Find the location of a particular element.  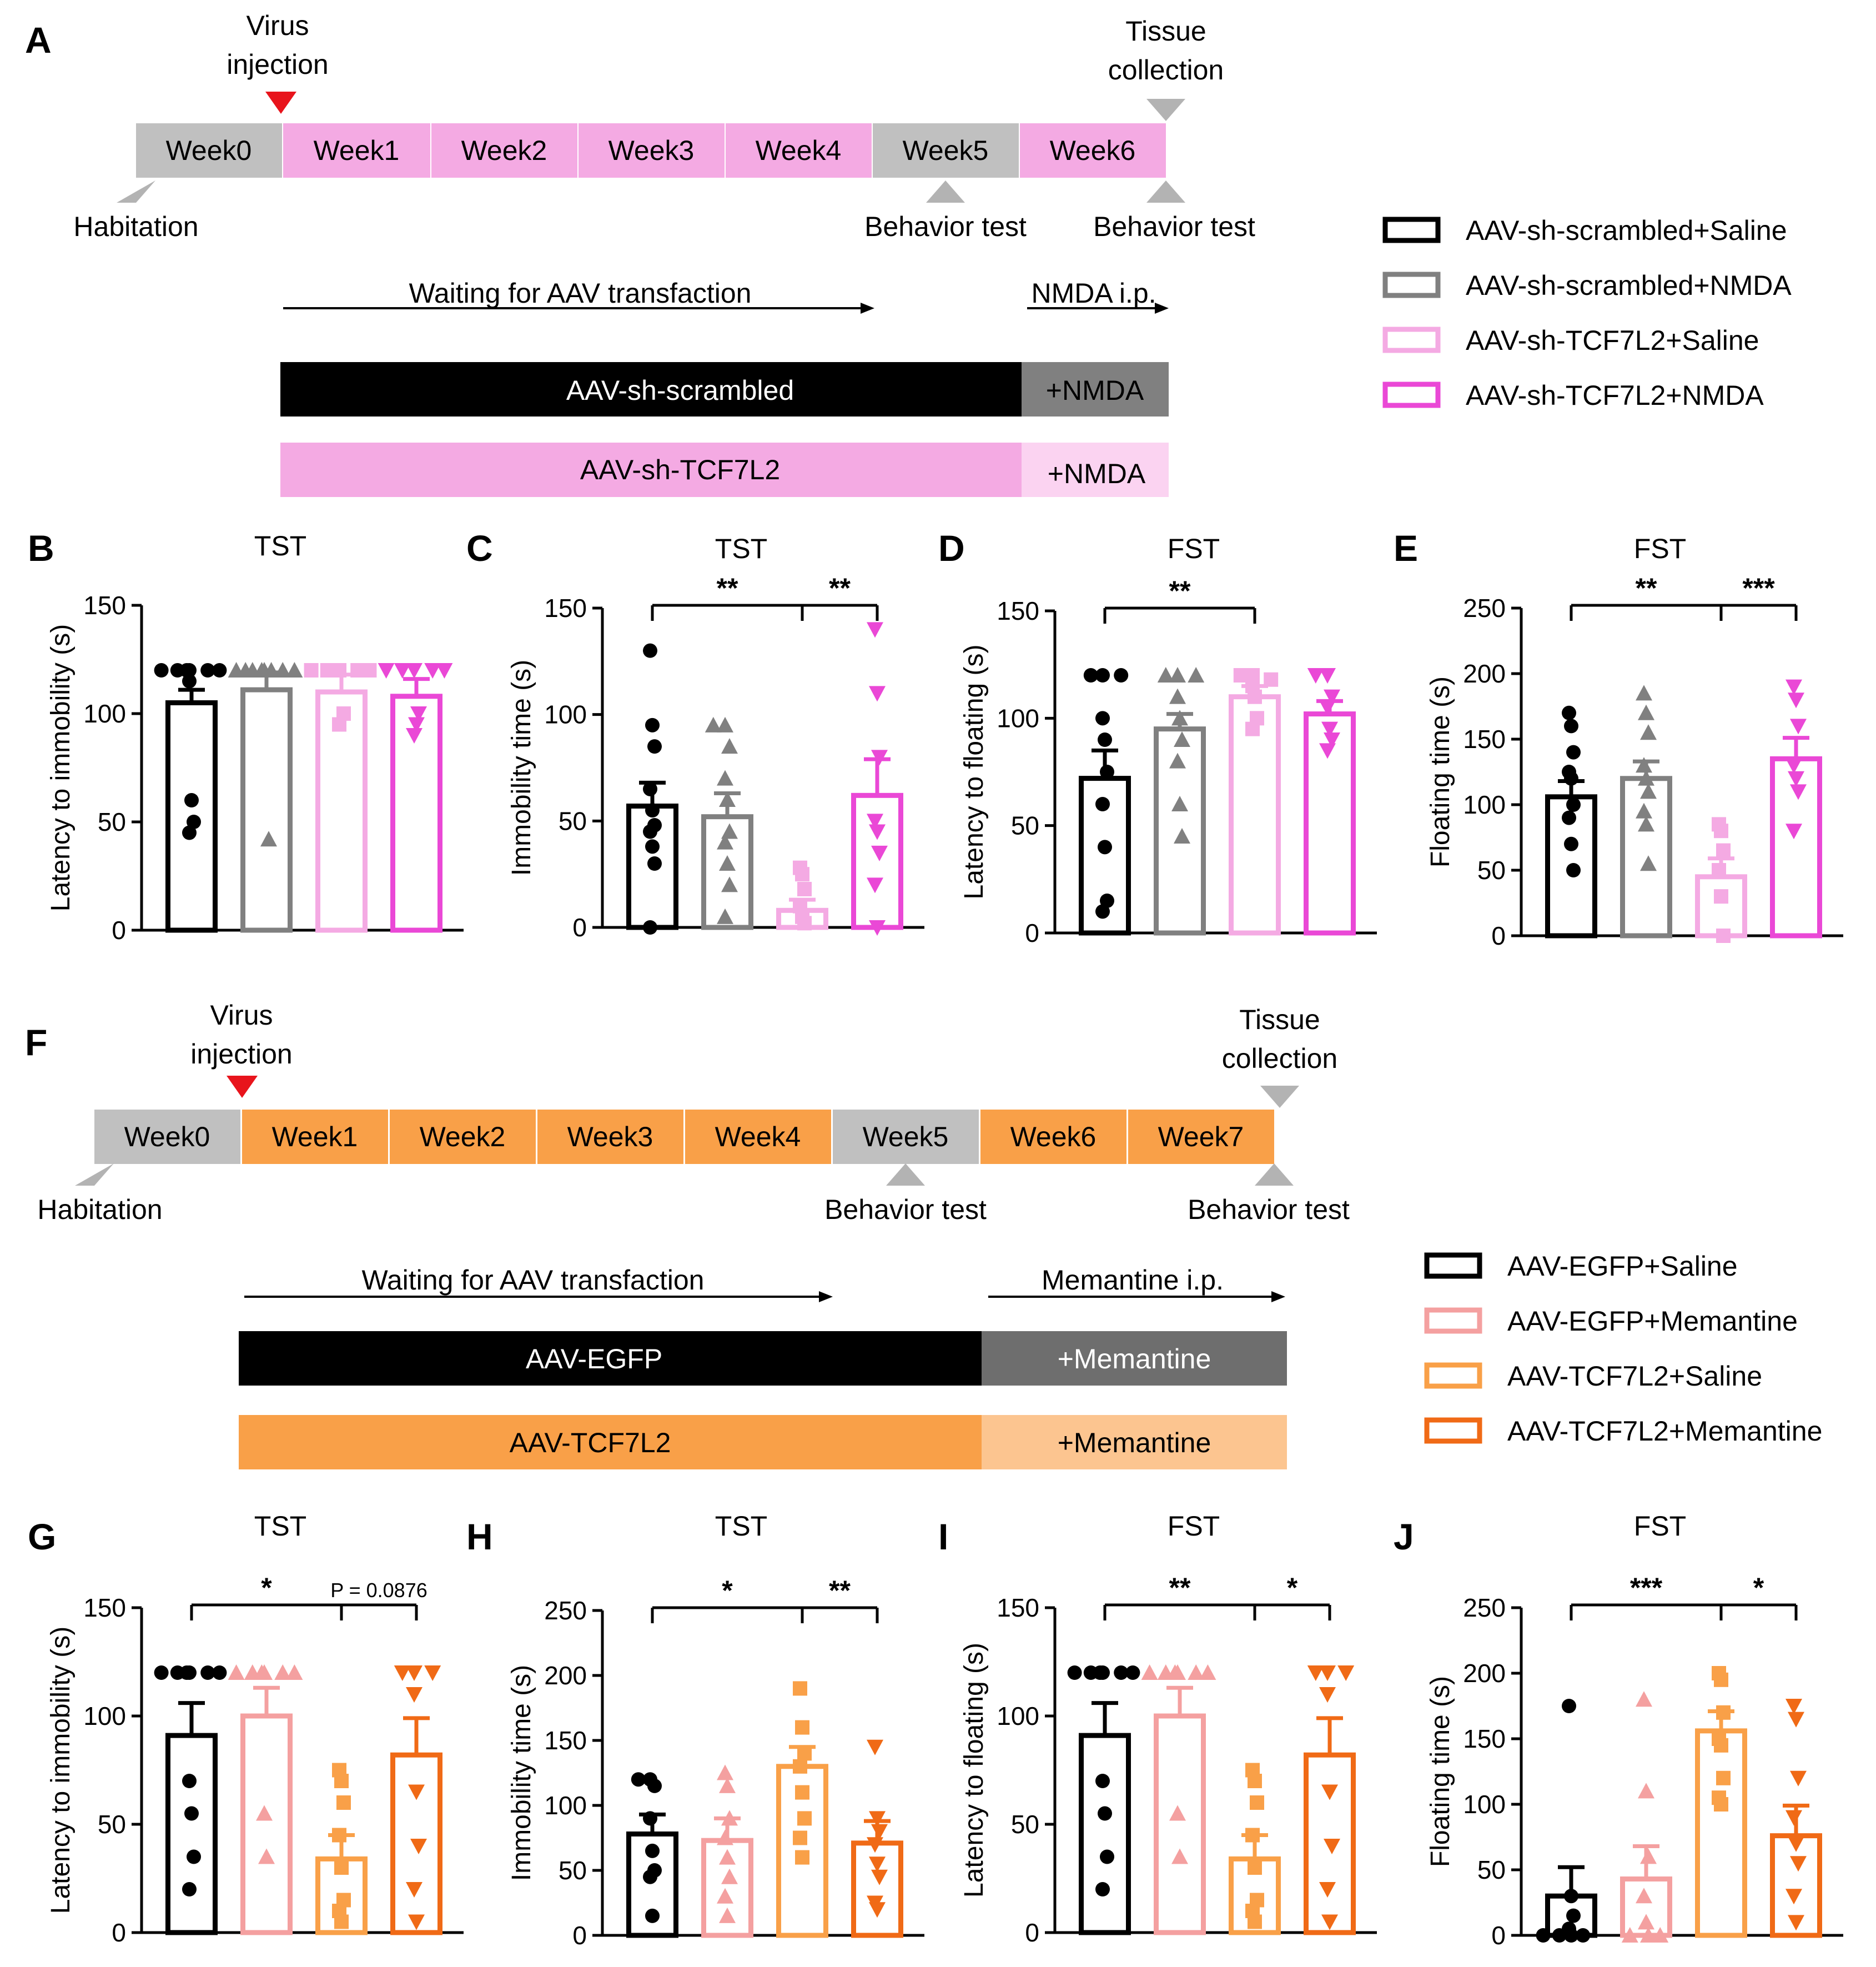

egfp-memantine-bar is located at coordinates (1134, 1358).